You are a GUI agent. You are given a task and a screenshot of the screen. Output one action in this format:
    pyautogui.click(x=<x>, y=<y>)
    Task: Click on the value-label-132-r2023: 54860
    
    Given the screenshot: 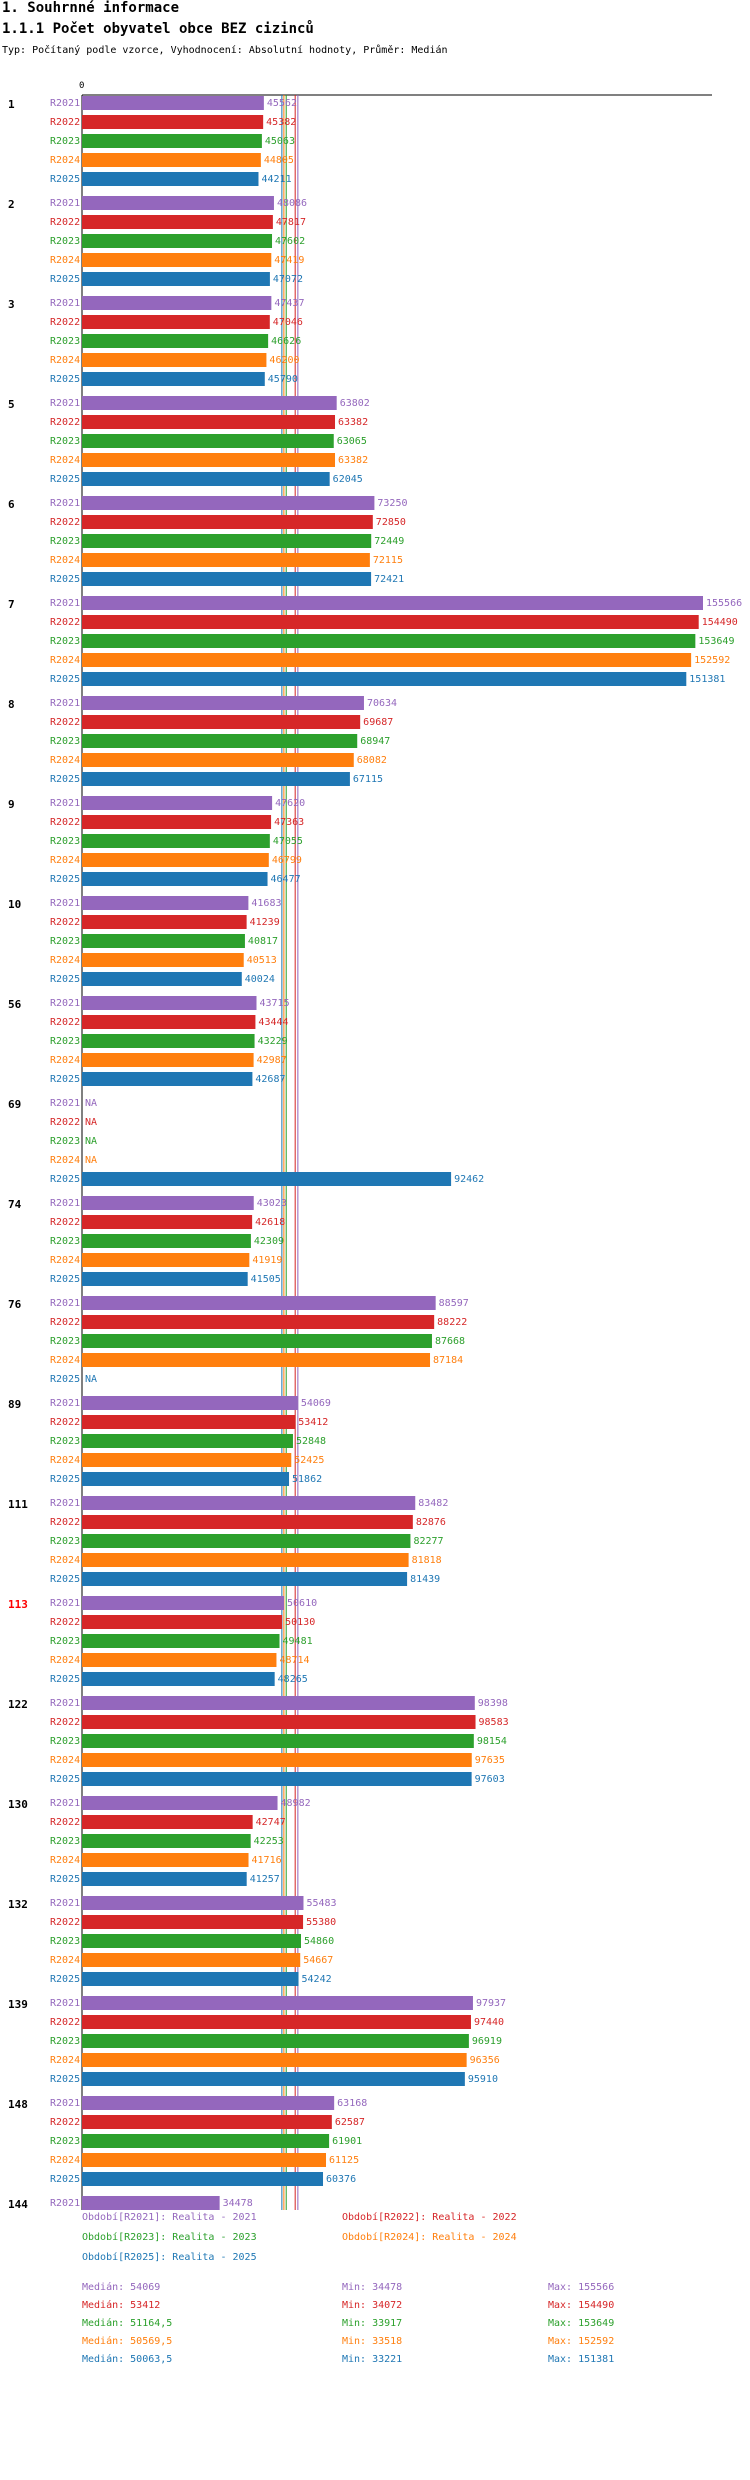 What is the action you would take?
    pyautogui.click(x=319, y=1941)
    